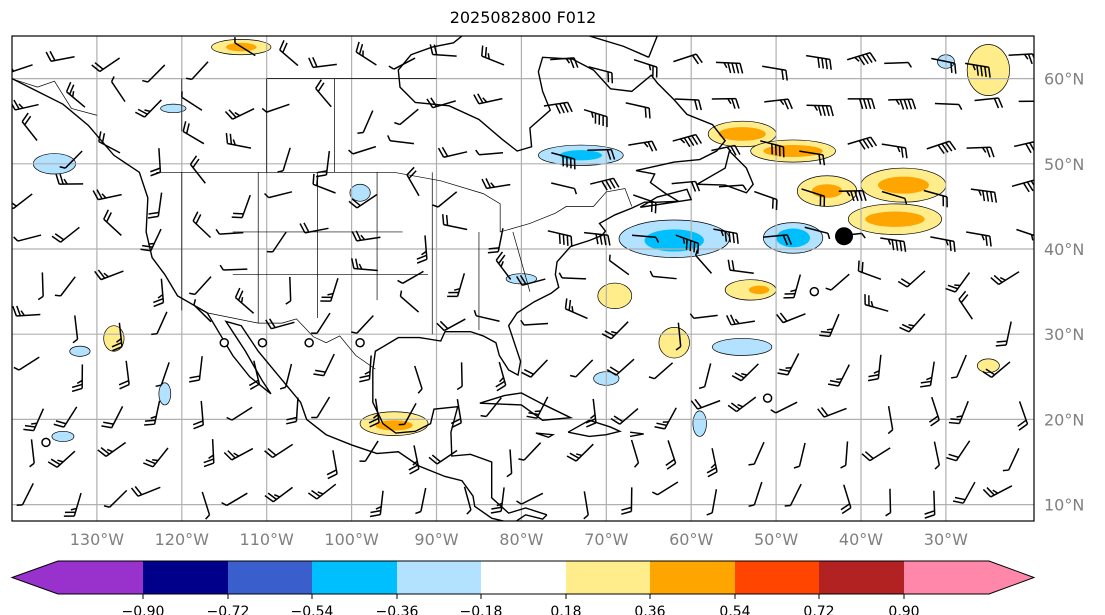  What do you see at coordinates (565, 609) in the screenshot?
I see `colorbar-tick-label: 0.18` at bounding box center [565, 609].